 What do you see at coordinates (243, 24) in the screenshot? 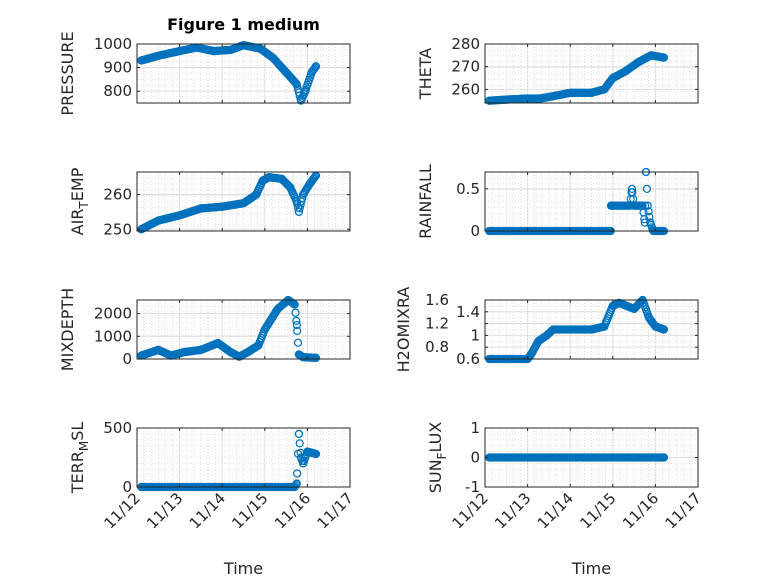
I see `chart-title: Figure 1 medium` at bounding box center [243, 24].